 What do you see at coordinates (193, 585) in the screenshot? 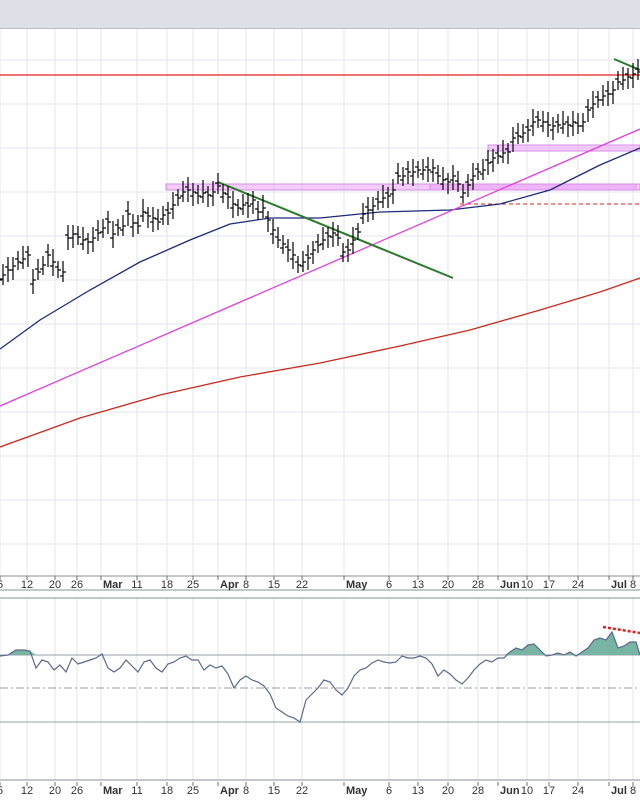
I see `x-tick-label: 25` at bounding box center [193, 585].